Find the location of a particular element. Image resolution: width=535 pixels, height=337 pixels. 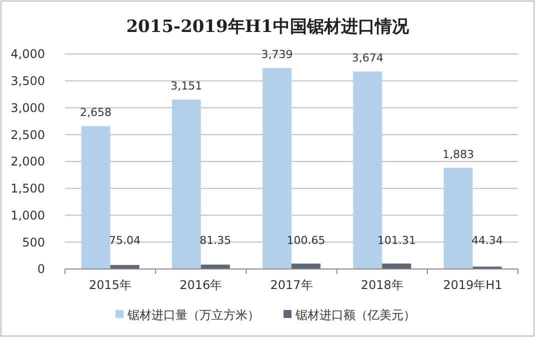

text: 100.65 is located at coordinates (306, 240).